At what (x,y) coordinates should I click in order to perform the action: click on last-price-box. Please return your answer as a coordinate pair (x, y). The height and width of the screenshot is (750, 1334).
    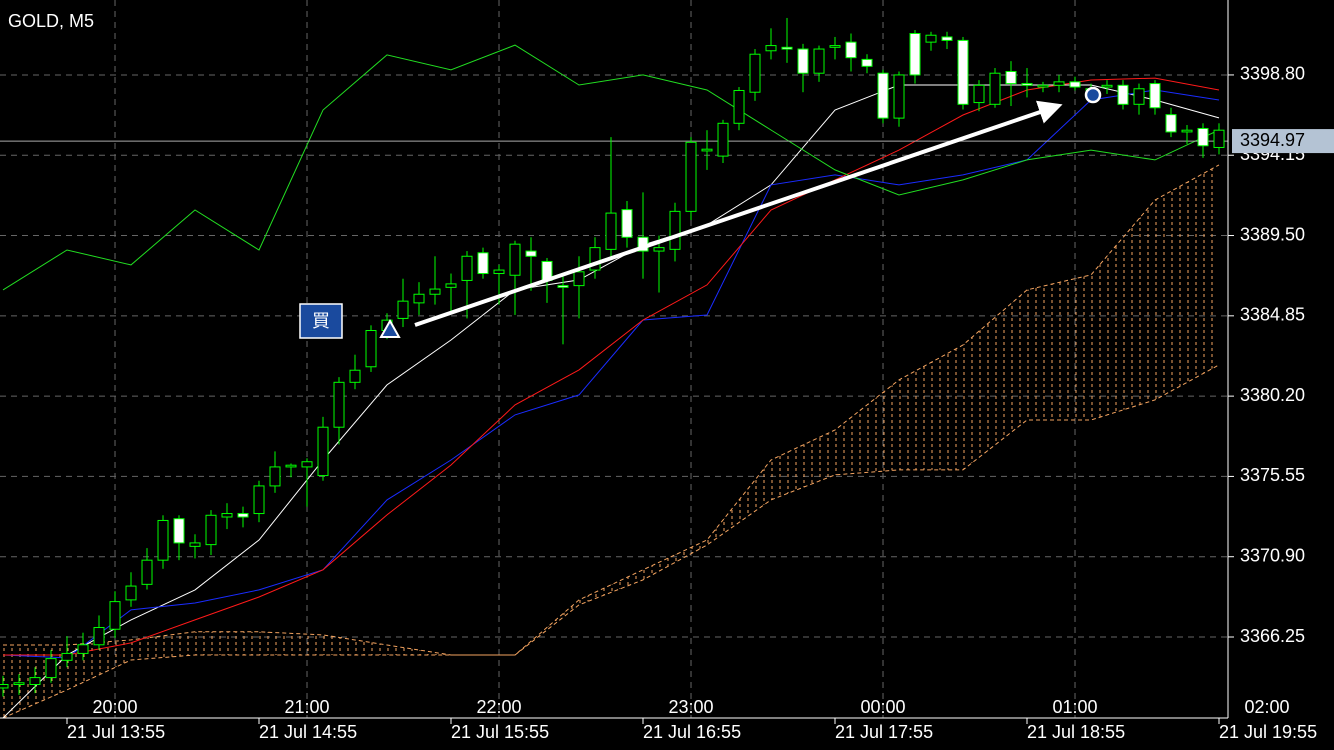
    Looking at the image, I should click on (1283, 141).